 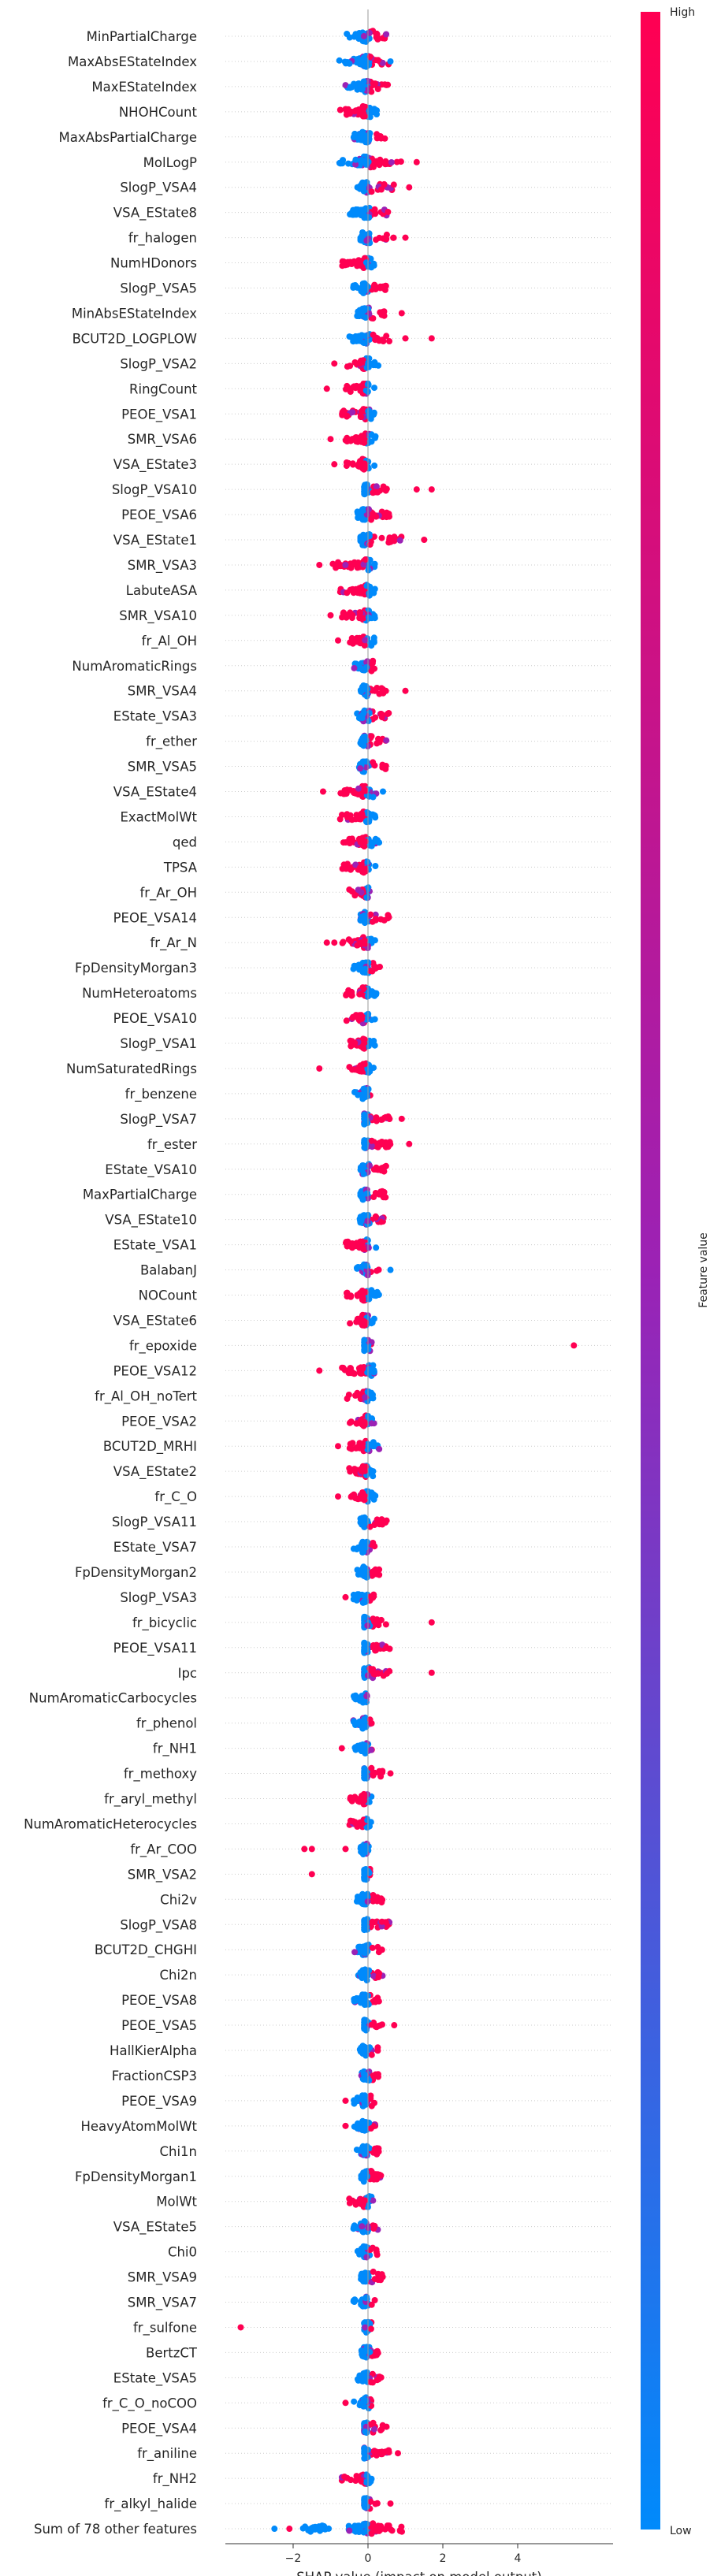 I want to click on feature-label: MolWt, so click(x=177, y=2202).